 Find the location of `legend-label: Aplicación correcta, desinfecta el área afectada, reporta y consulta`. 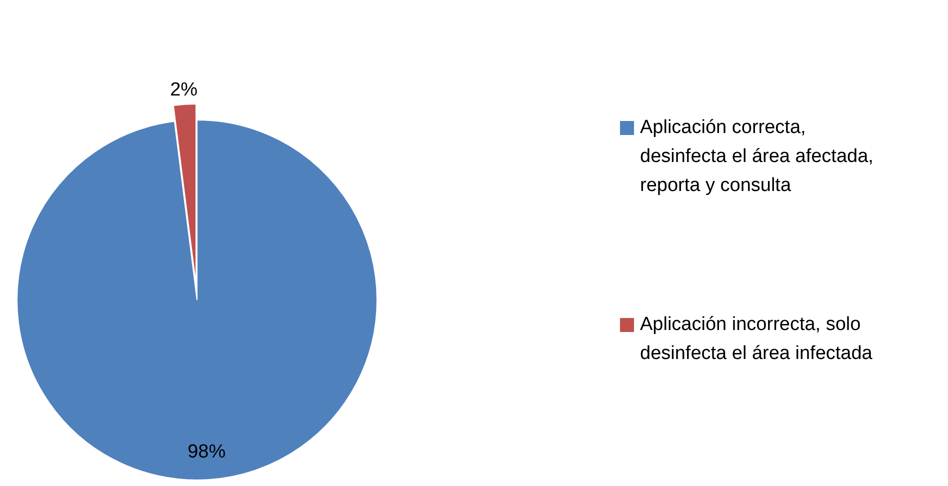

legend-label: Aplicación correcta, desinfecta el área afectada, reporta y consulta is located at coordinates (757, 156).